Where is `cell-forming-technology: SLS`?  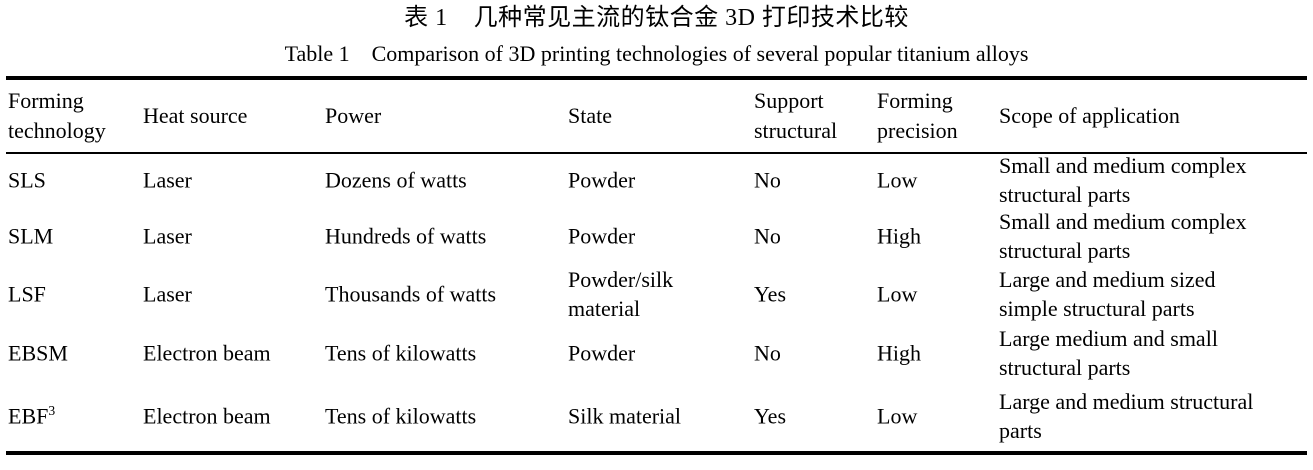 cell-forming-technology: SLS is located at coordinates (74, 180).